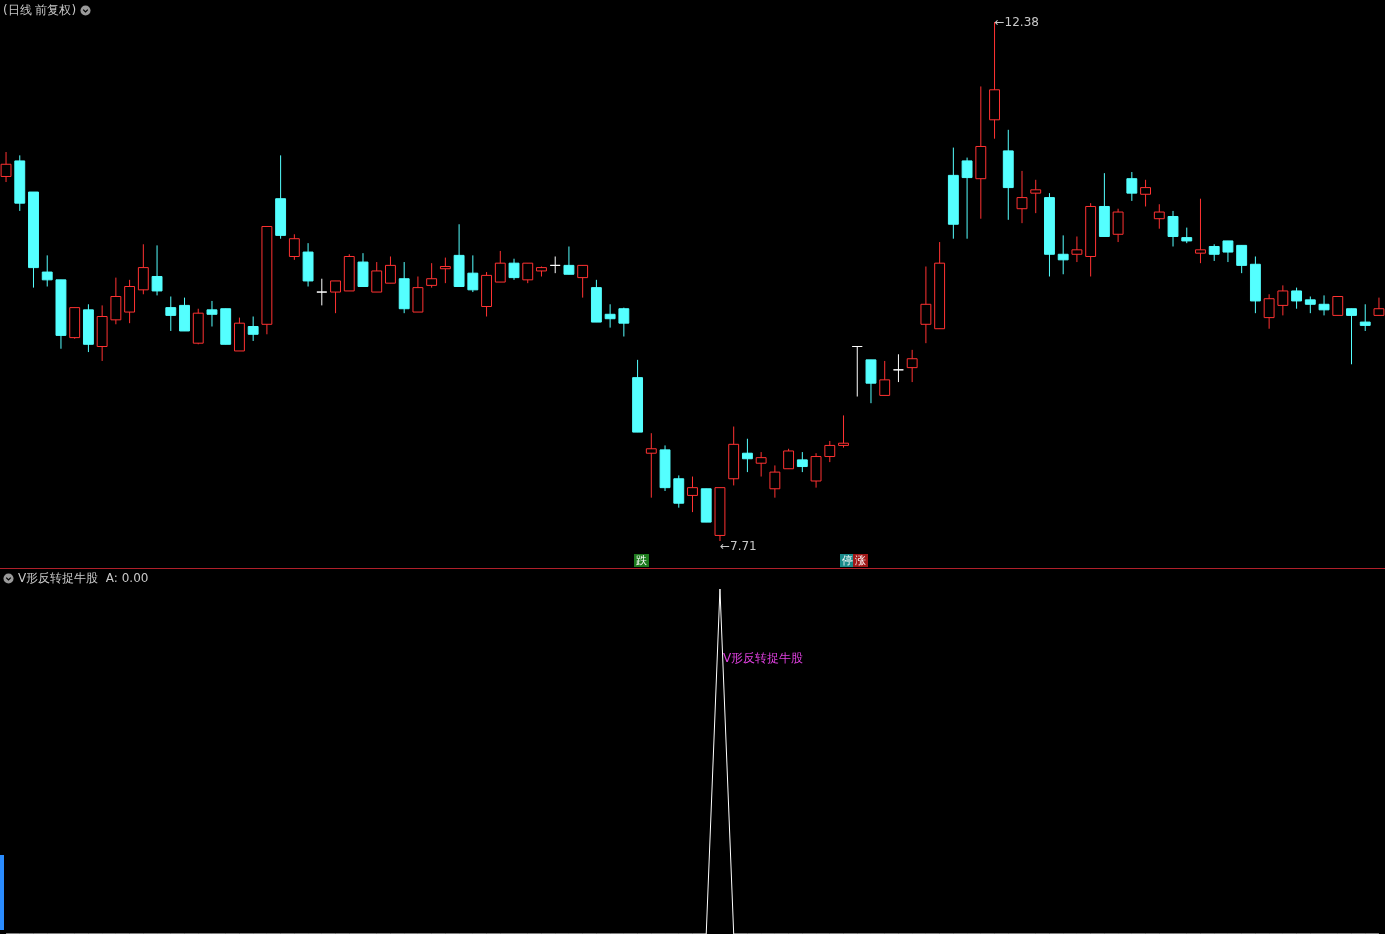 The width and height of the screenshot is (1385, 934). What do you see at coordinates (763, 658) in the screenshot?
I see `annotation: V形反转捉牛股` at bounding box center [763, 658].